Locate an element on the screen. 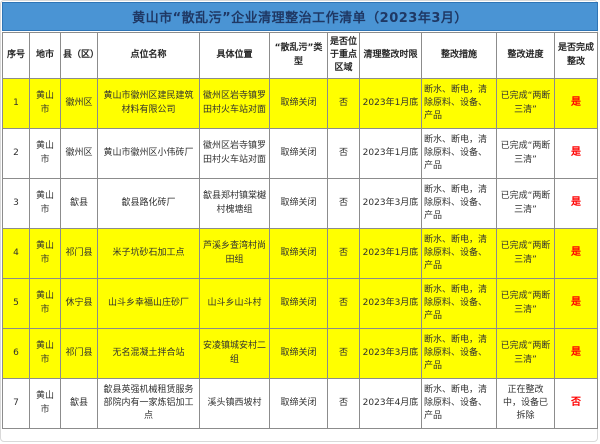  cell-seq: 7 is located at coordinates (16, 403).